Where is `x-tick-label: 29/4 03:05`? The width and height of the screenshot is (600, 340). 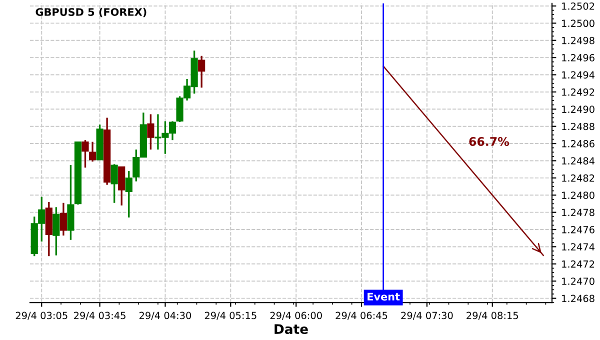
x-tick-label: 29/4 03:05 is located at coordinates (42, 316).